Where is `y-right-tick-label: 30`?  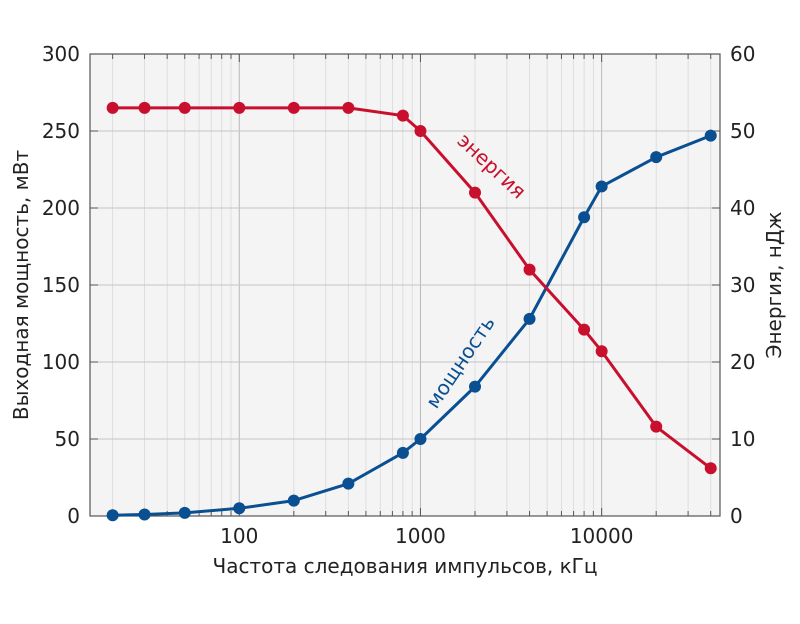 y-right-tick-label: 30 is located at coordinates (742, 285).